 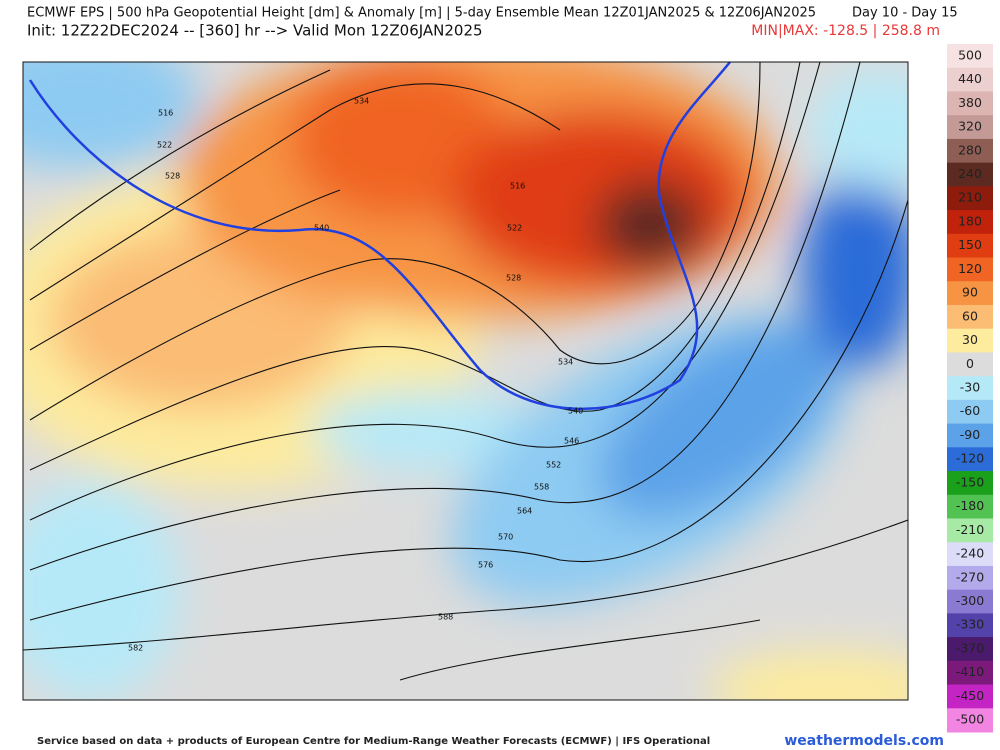 What do you see at coordinates (845, 31) in the screenshot?
I see `min-max: MIN|MAX: -128.5 | 258.8 m` at bounding box center [845, 31].